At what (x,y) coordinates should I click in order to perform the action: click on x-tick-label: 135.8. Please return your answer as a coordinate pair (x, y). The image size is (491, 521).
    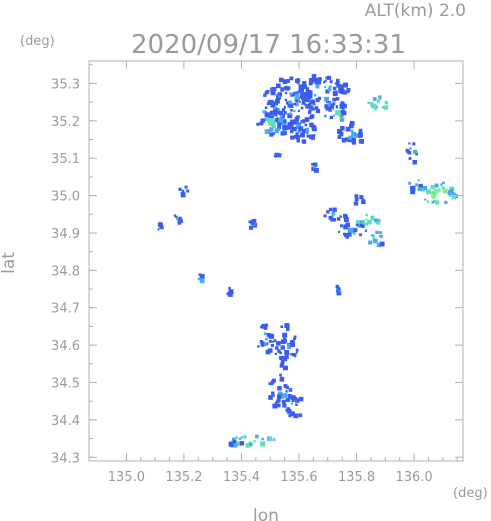
    Looking at the image, I should click on (356, 477).